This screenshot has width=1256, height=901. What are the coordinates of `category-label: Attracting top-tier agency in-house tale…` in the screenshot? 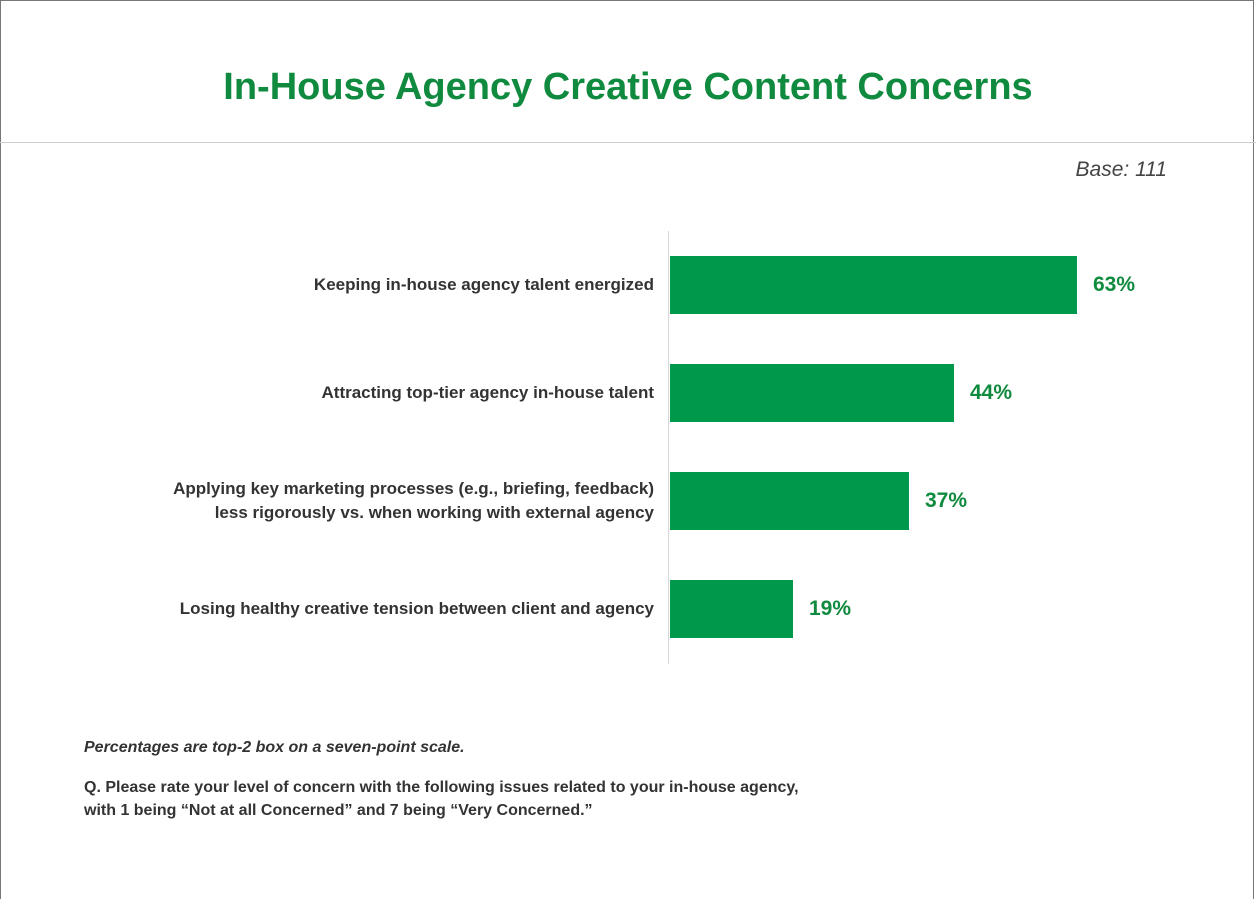 It's located at (354, 393).